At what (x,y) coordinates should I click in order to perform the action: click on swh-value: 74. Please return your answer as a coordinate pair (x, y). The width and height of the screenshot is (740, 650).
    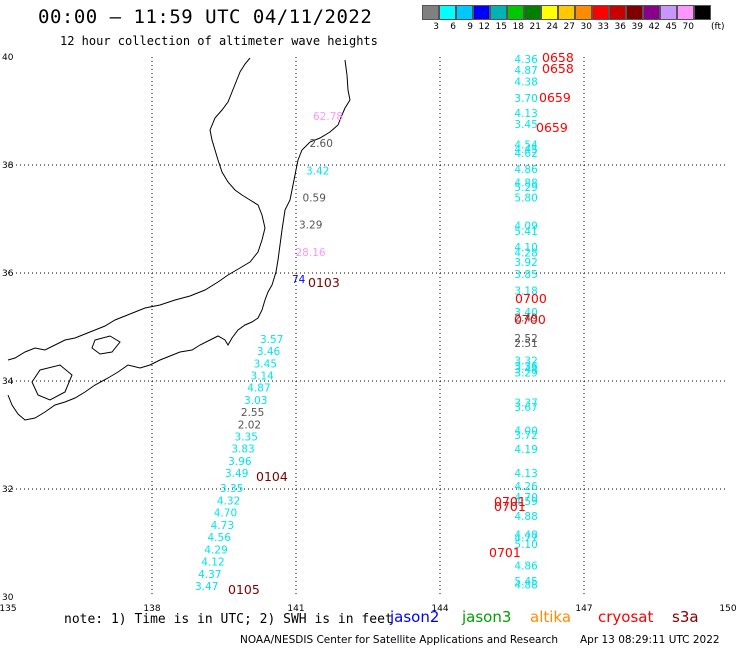
    Looking at the image, I should click on (299, 280).